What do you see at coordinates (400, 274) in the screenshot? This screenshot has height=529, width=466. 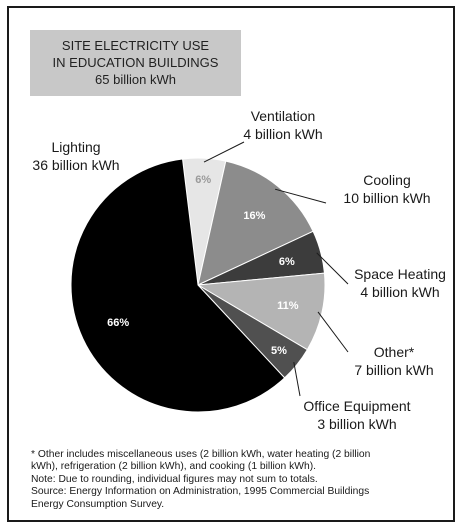 I see `slice-name: Space Heating` at bounding box center [400, 274].